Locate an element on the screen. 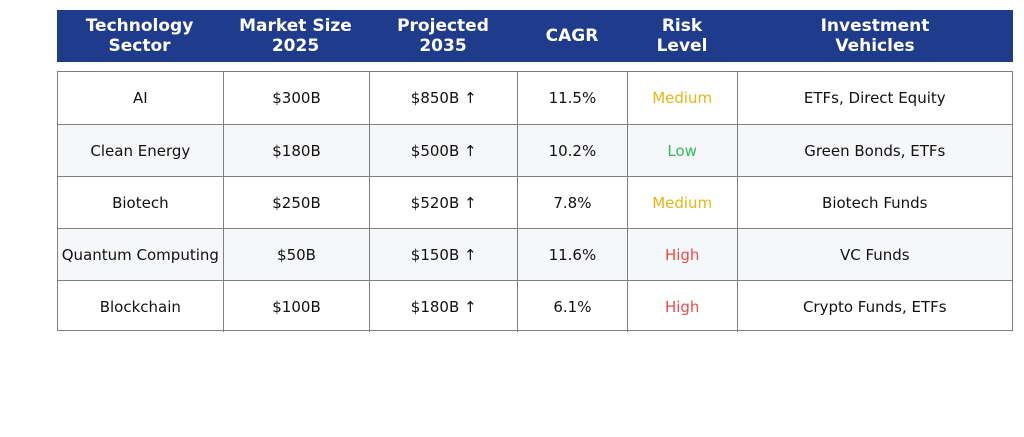  header-market-size-2025: Market Size 2025 is located at coordinates (295, 36).